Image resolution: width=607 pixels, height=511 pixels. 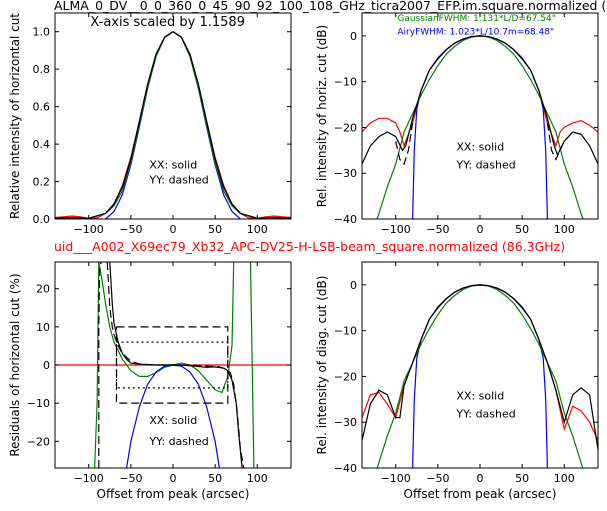 What do you see at coordinates (476, 19) in the screenshot?
I see `annotation-text: GaussianFWHM: 1.131*L/D=67.54"` at bounding box center [476, 19].